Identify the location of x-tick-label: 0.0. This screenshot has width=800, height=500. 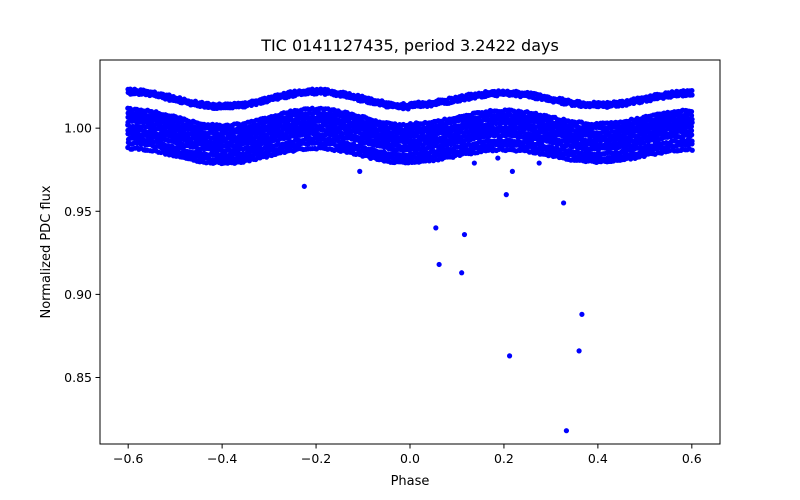
(410, 458).